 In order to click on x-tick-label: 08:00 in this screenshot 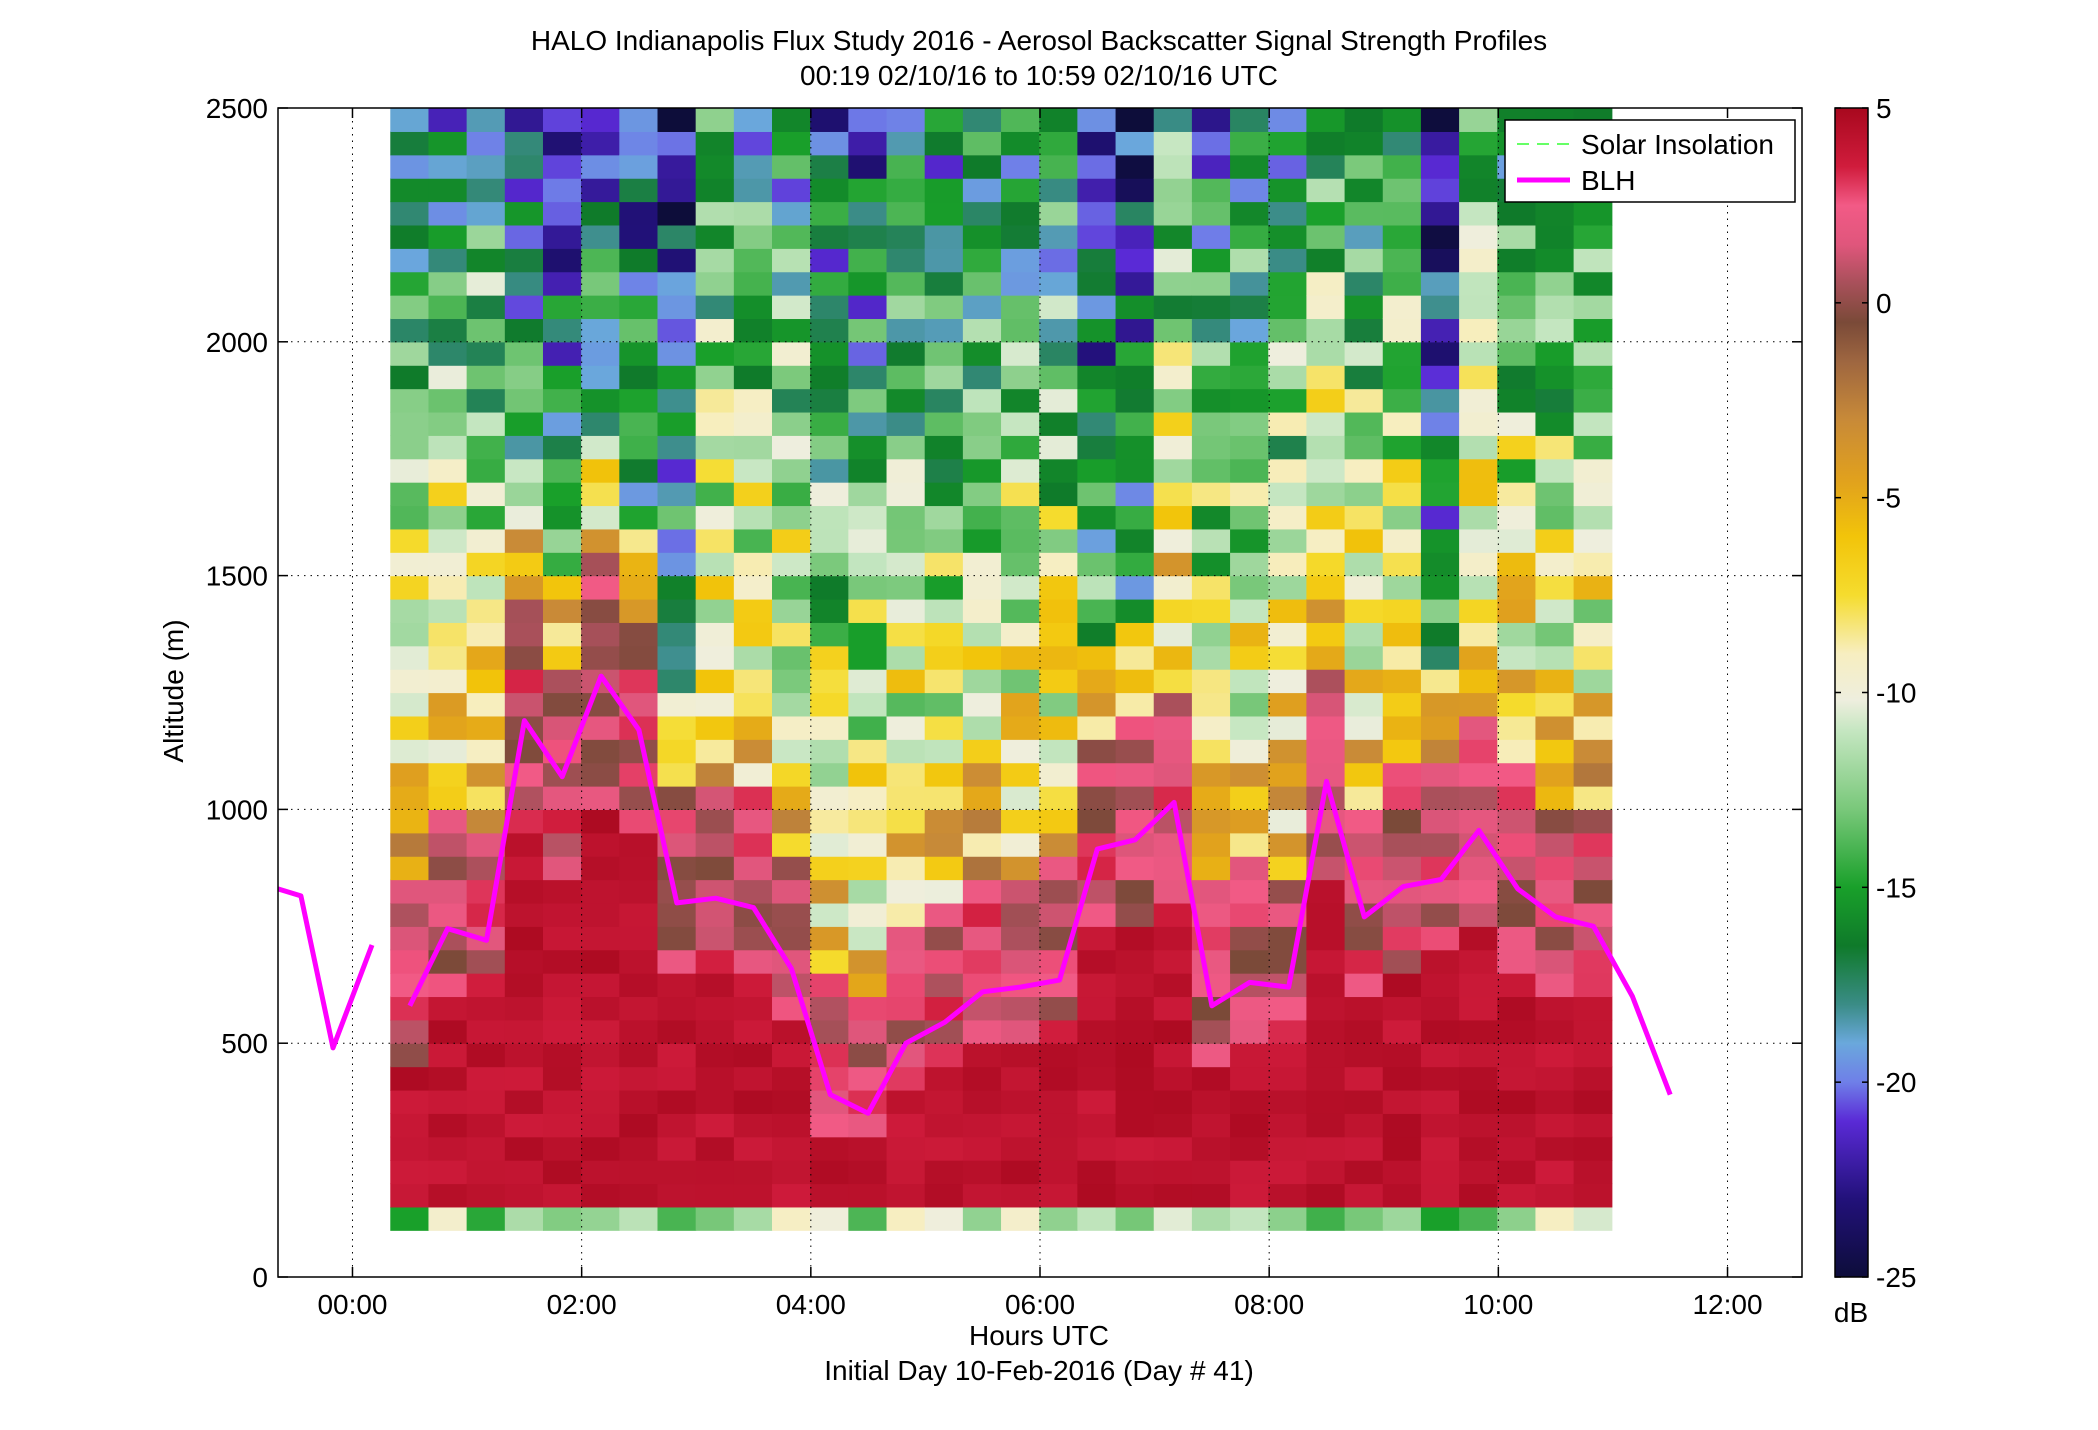, I will do `click(1269, 1304)`.